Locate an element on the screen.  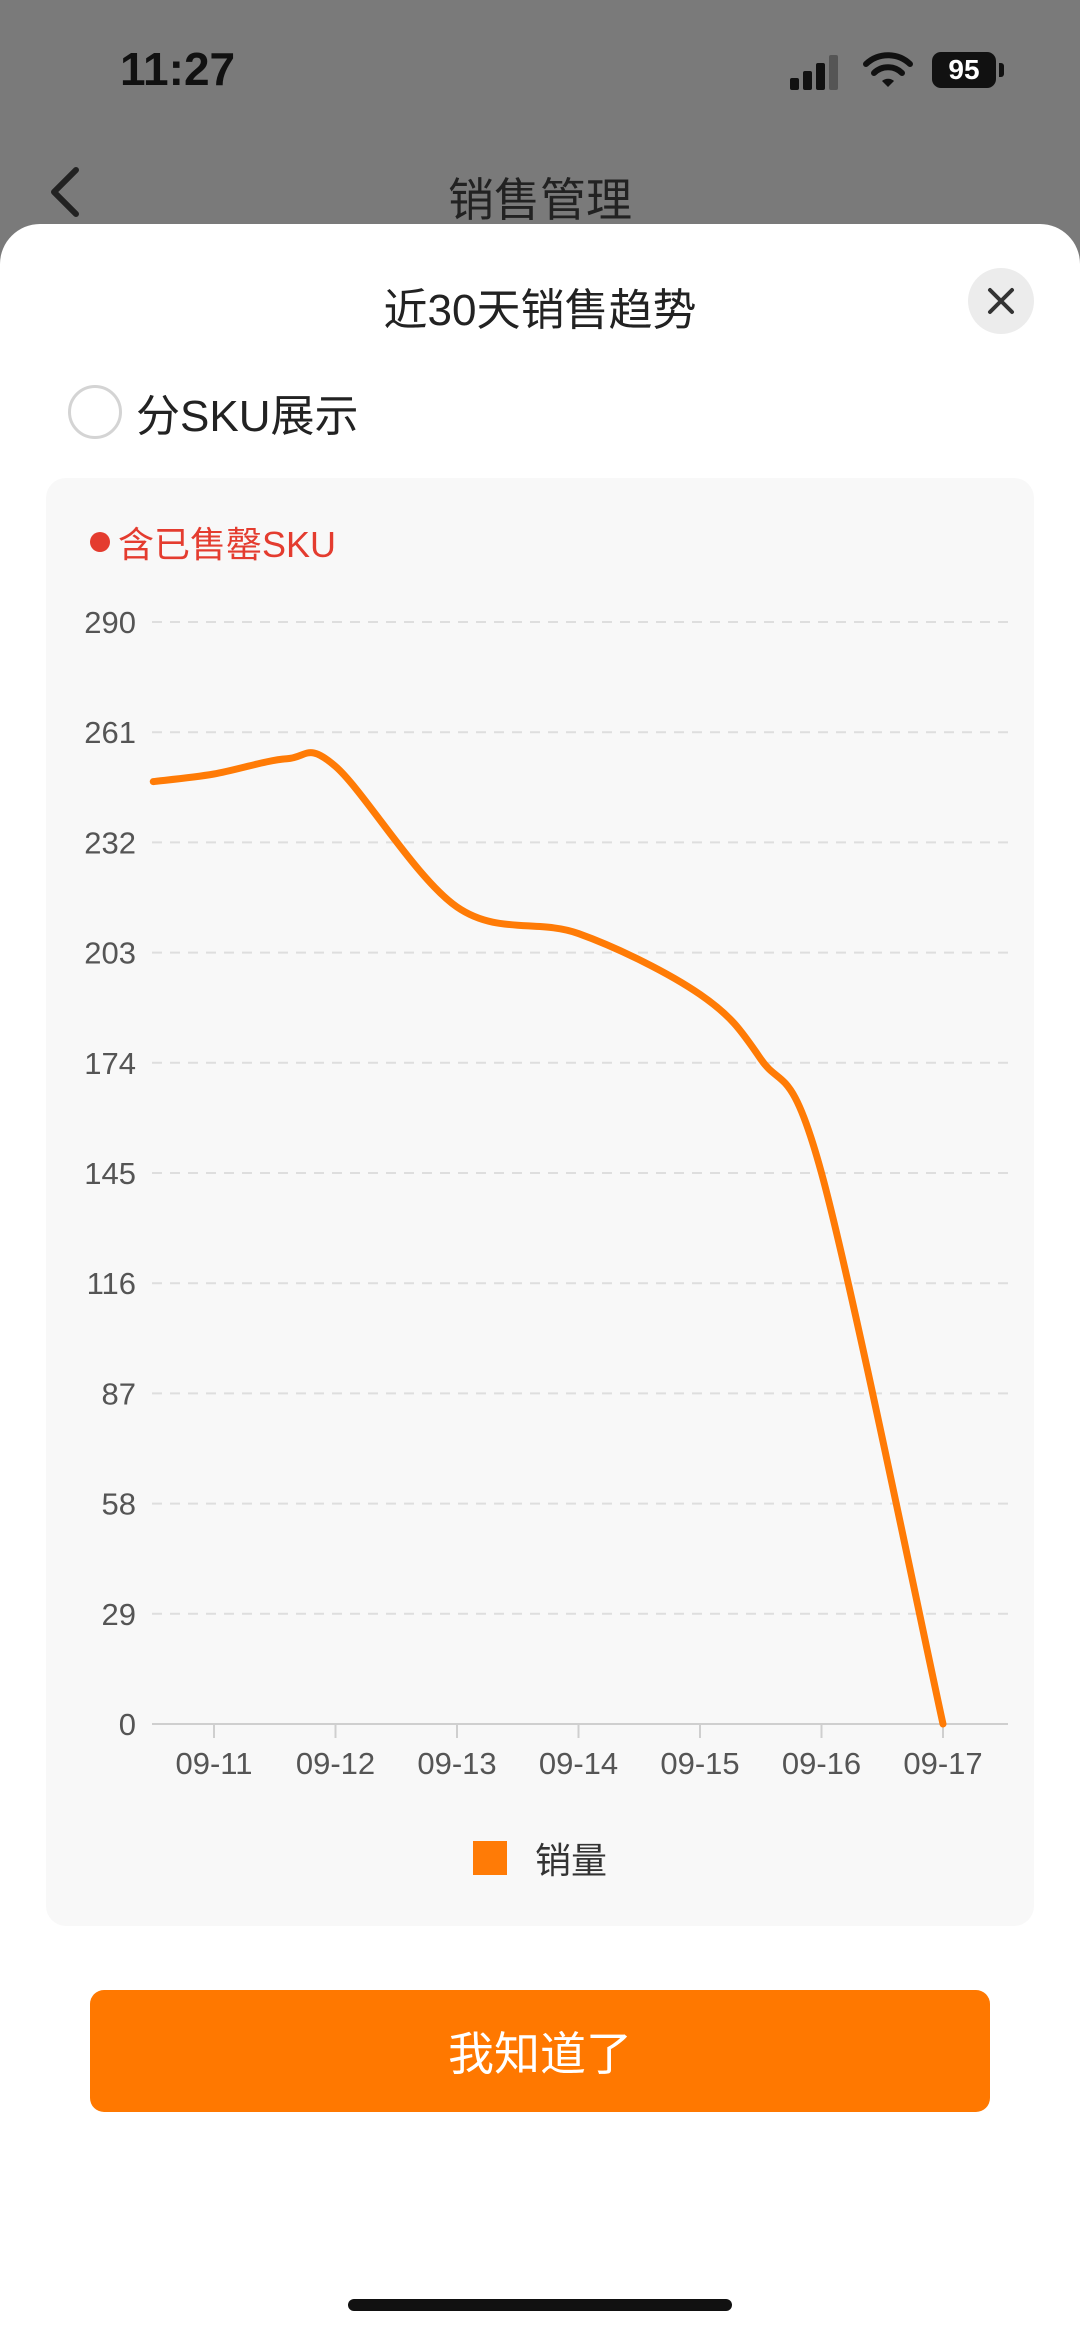
battery-icon: 95 is located at coordinates (964, 70).